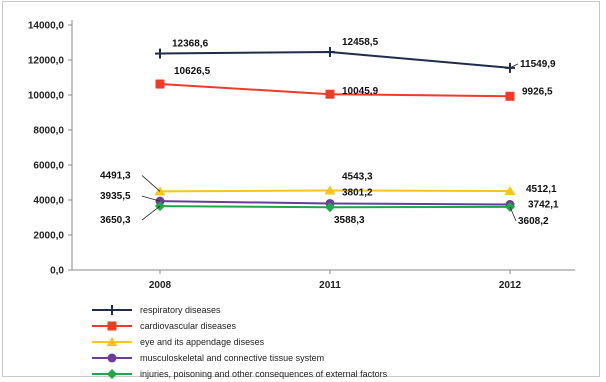 The height and width of the screenshot is (382, 606). What do you see at coordinates (543, 205) in the screenshot?
I see `data-label: 3742,1` at bounding box center [543, 205].